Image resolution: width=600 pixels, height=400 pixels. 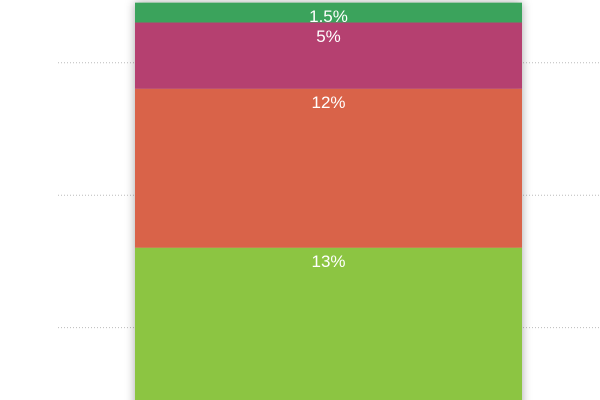 What do you see at coordinates (328, 16) in the screenshot?
I see `value-label: 1.5%` at bounding box center [328, 16].